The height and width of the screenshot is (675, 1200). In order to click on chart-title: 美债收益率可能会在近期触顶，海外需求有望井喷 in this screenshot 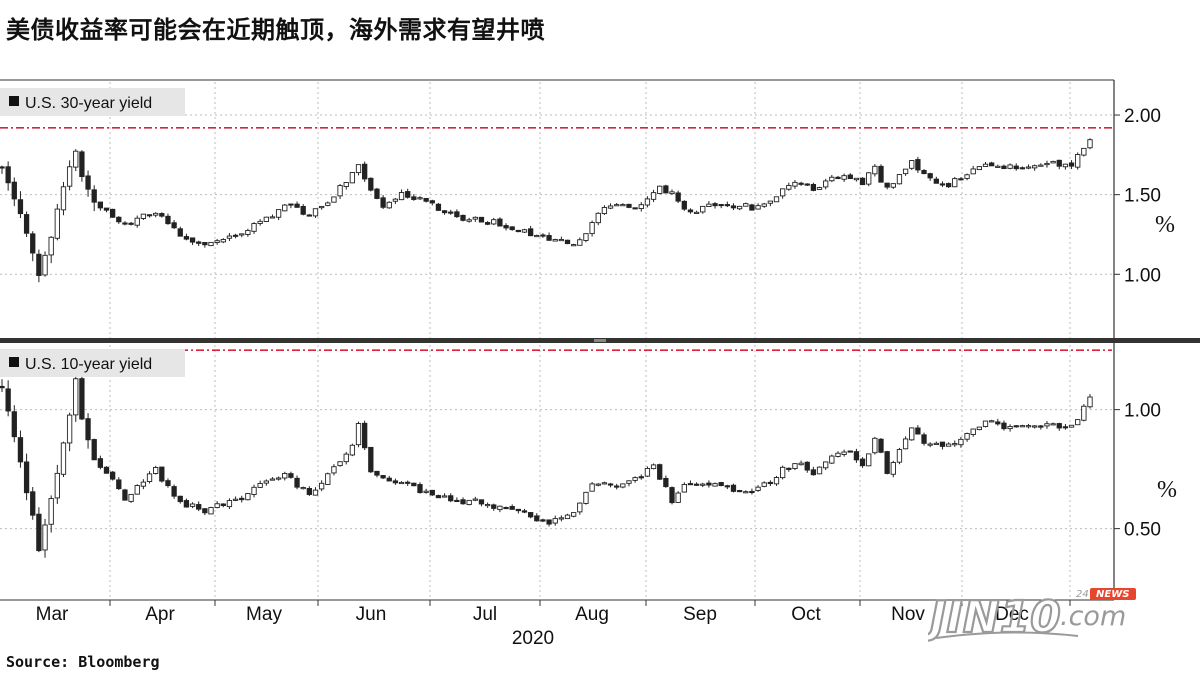, I will do `click(275, 30)`.